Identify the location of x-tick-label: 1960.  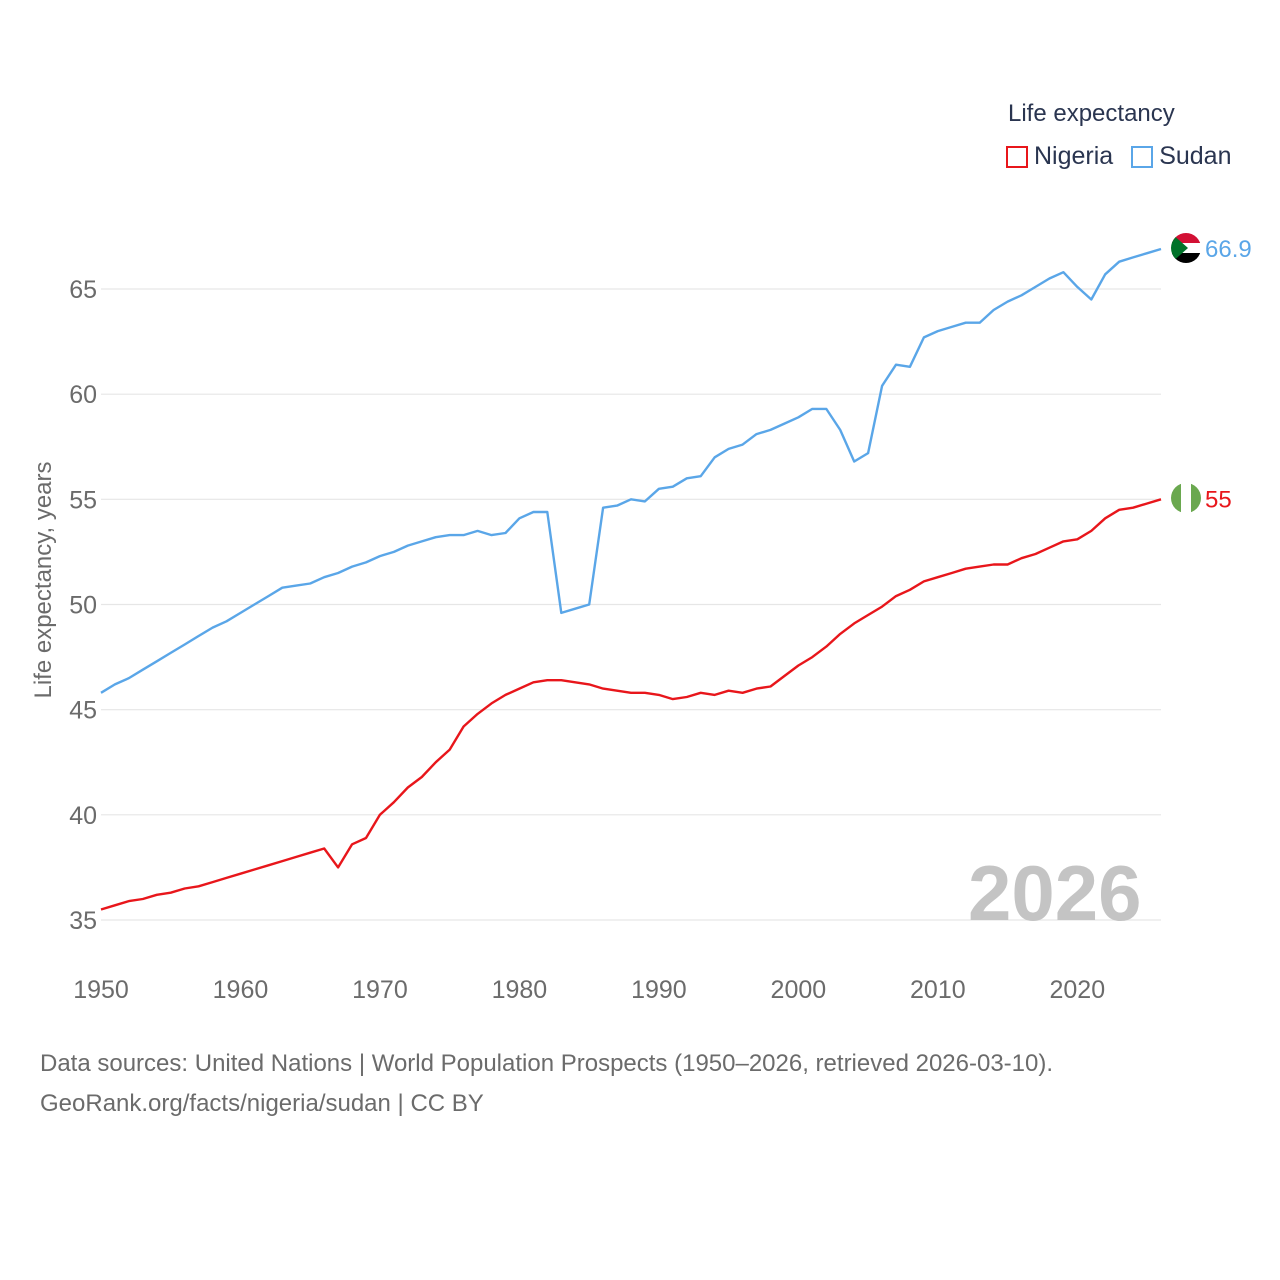
(241, 990).